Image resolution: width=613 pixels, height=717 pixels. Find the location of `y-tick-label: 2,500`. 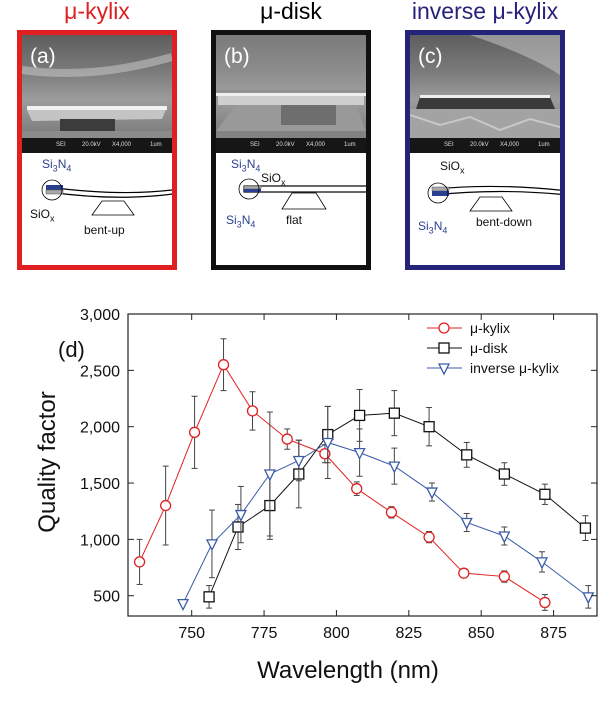

y-tick-label: 2,500 is located at coordinates (100, 371).